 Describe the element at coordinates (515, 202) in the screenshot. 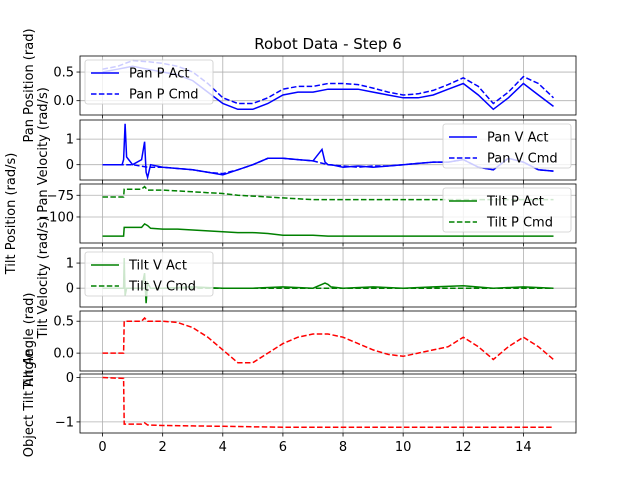

I see `legend-label: Tilt P Act` at that location.